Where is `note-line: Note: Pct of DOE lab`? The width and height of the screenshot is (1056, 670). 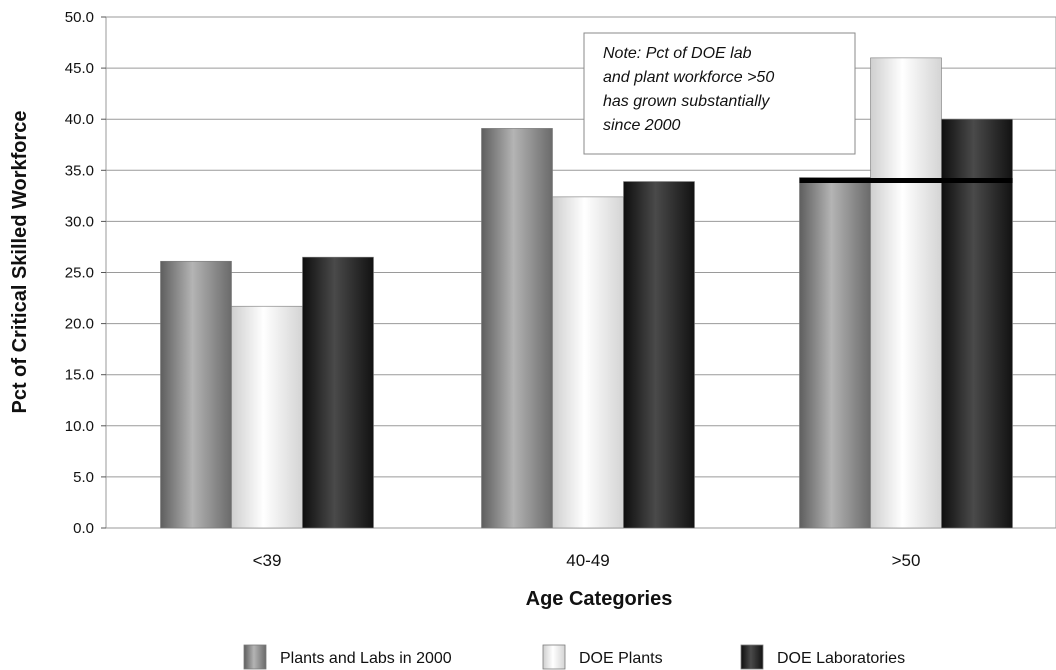 note-line: Note: Pct of DOE lab is located at coordinates (677, 53).